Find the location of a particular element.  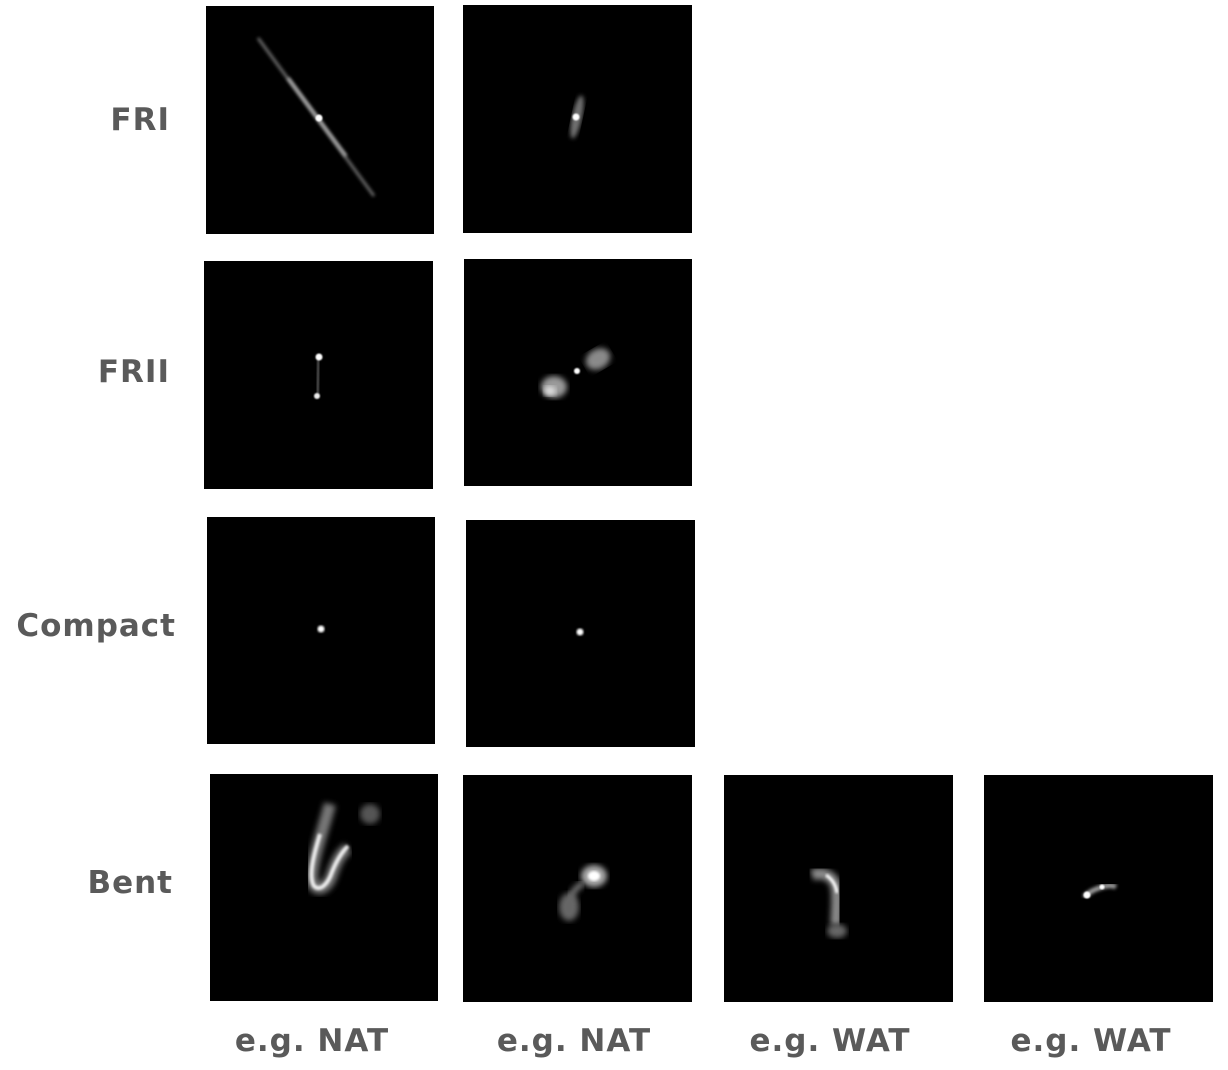

row-label-fri: FRI is located at coordinates (140, 120).